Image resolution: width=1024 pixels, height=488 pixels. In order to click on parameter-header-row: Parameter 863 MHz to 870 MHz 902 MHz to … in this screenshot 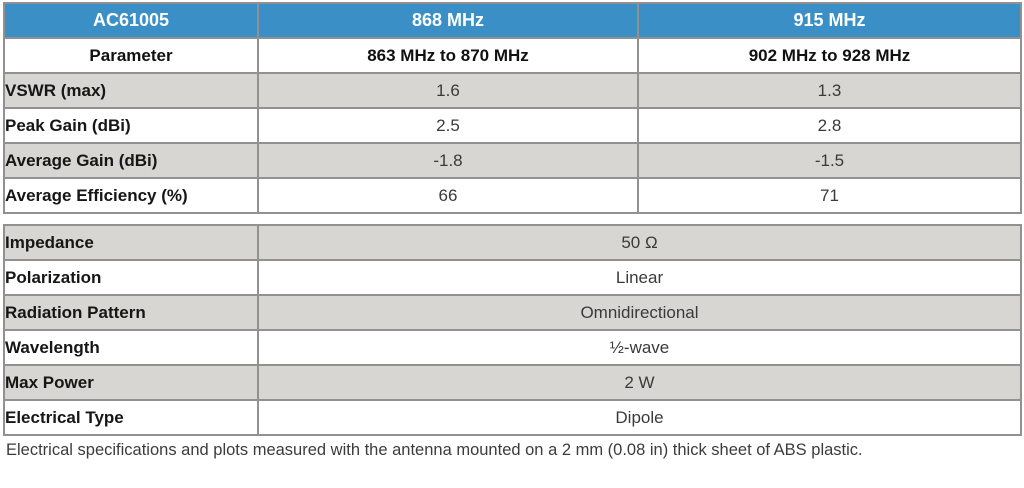, I will do `click(512, 55)`.